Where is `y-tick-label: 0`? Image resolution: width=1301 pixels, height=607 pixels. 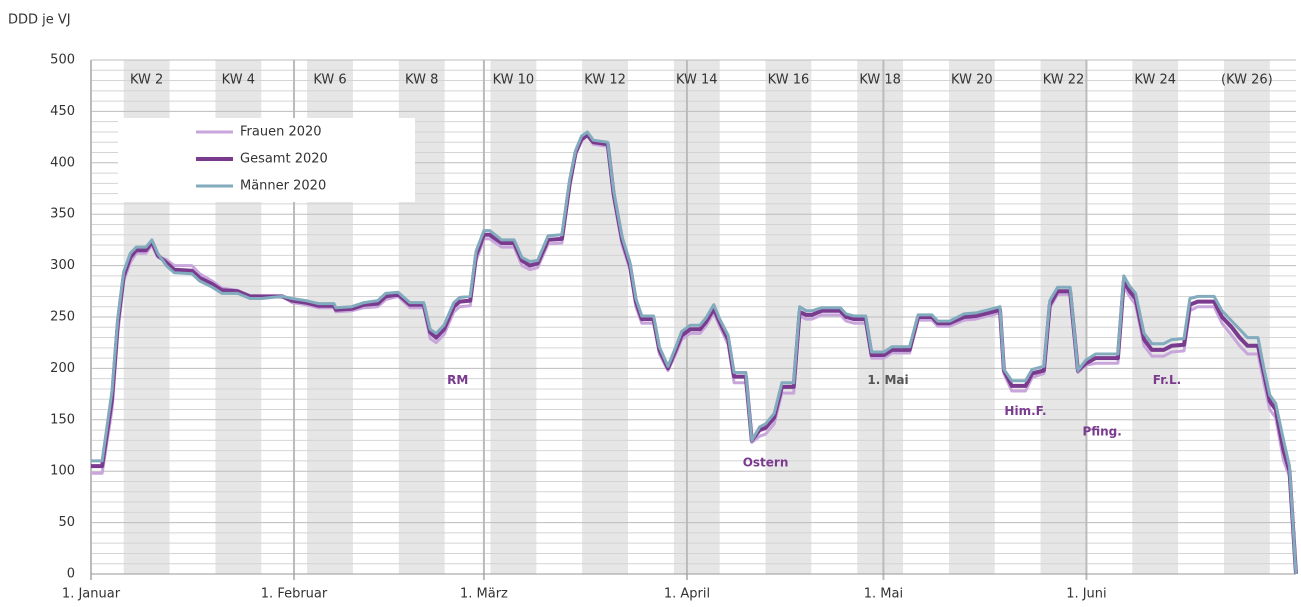 y-tick-label: 0 is located at coordinates (71, 574).